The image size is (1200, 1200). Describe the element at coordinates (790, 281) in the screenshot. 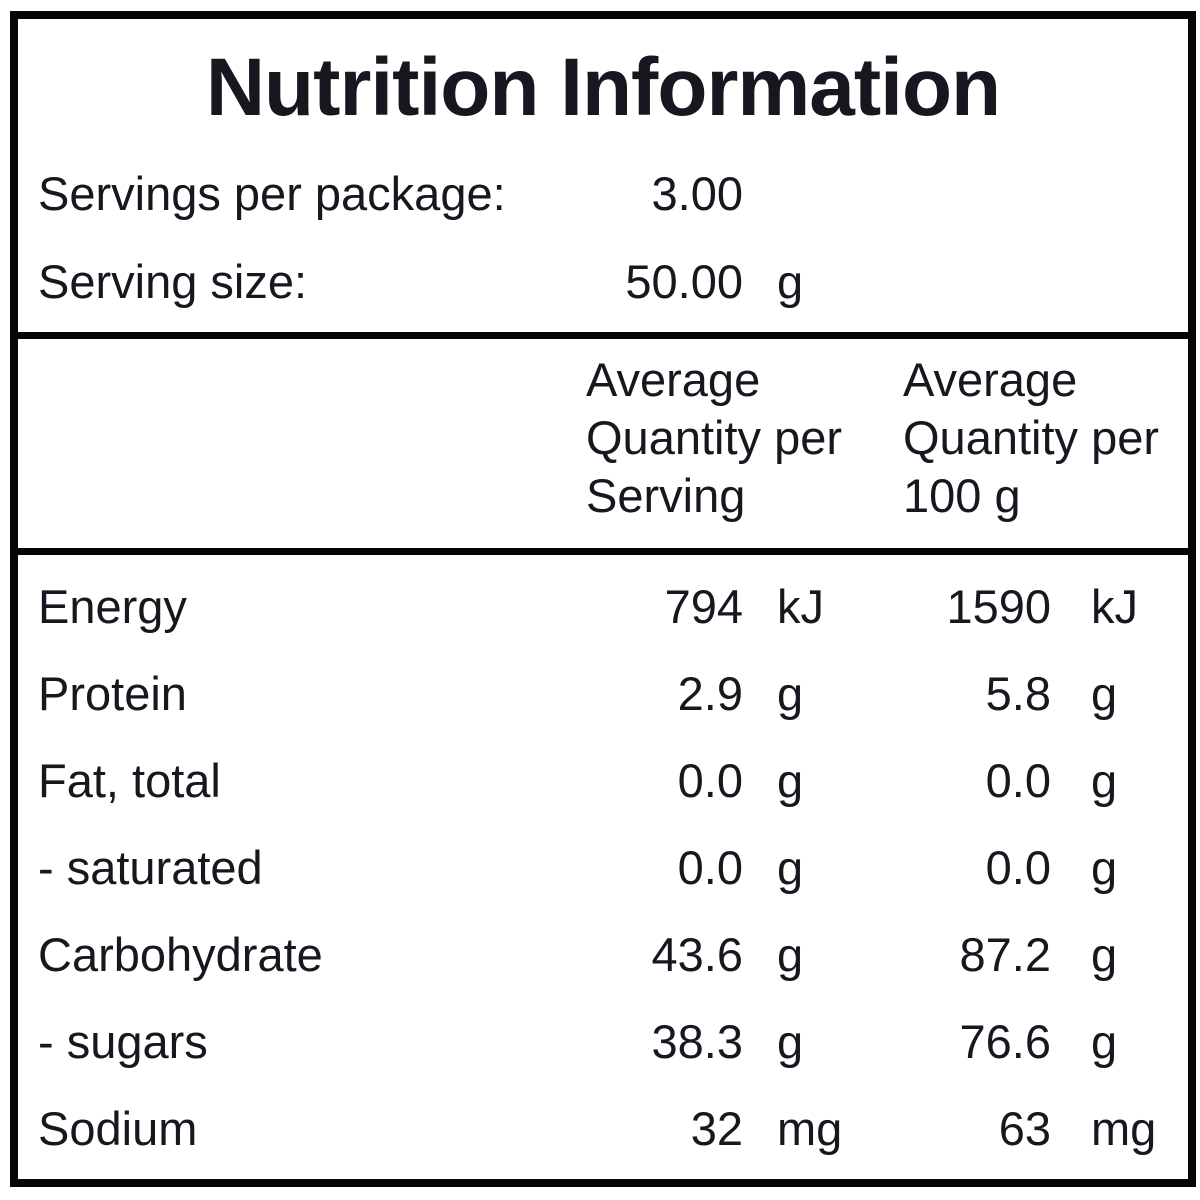

I see `serving-unit: g` at that location.